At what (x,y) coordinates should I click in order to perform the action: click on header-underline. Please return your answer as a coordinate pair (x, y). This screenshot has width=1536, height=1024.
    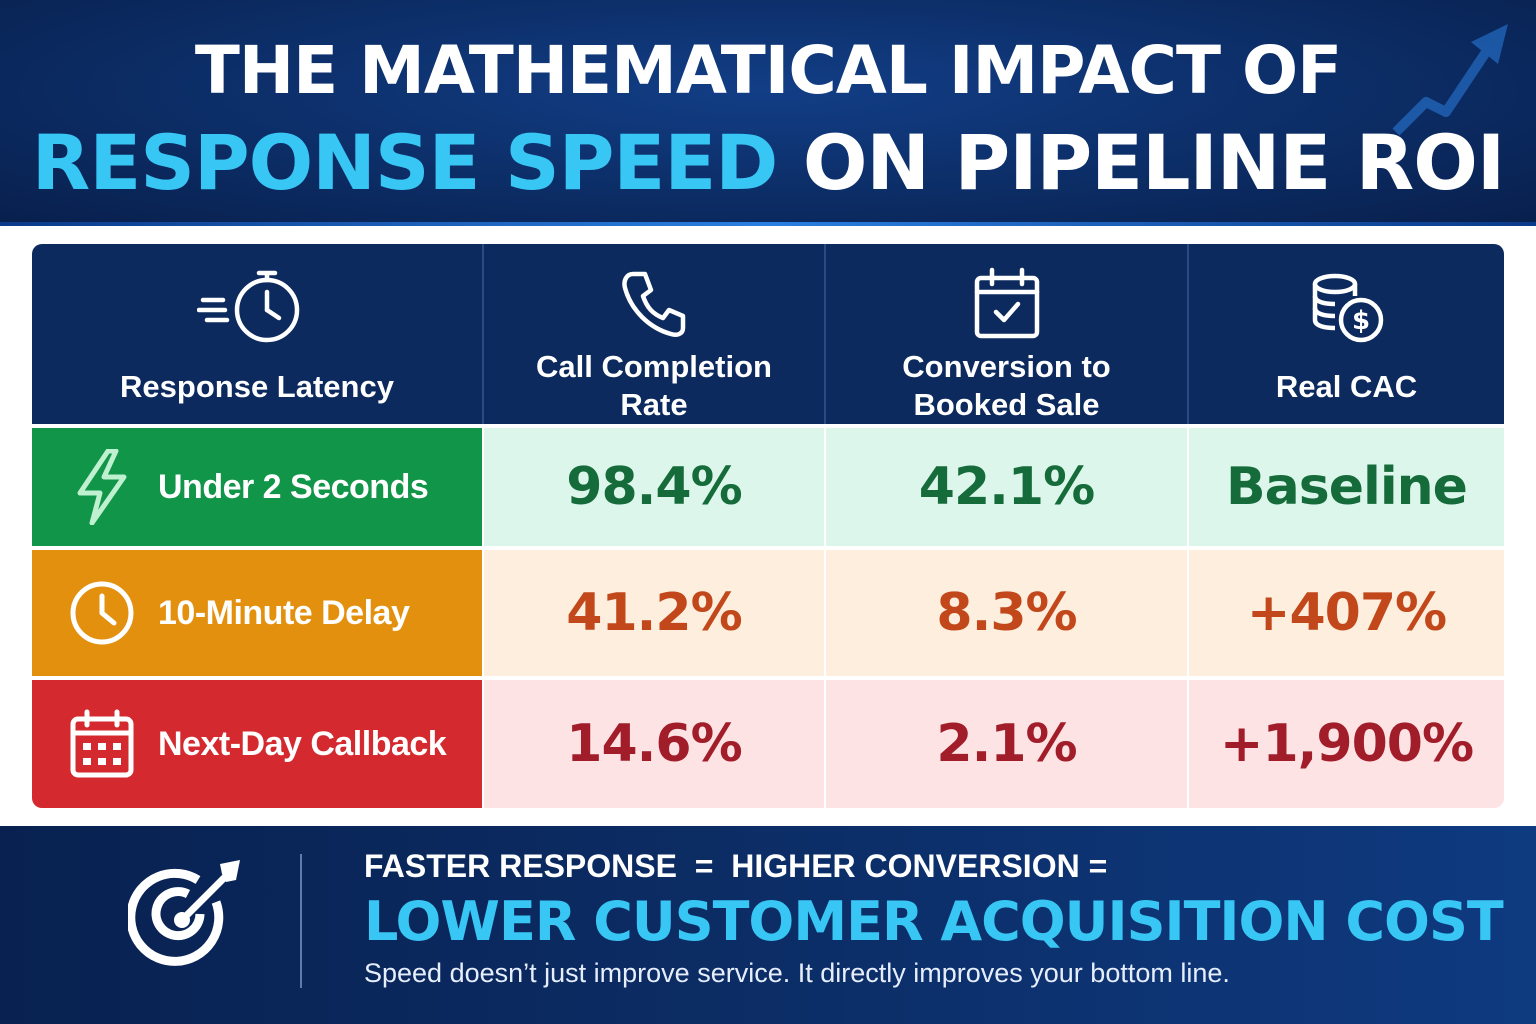
    Looking at the image, I should click on (768, 224).